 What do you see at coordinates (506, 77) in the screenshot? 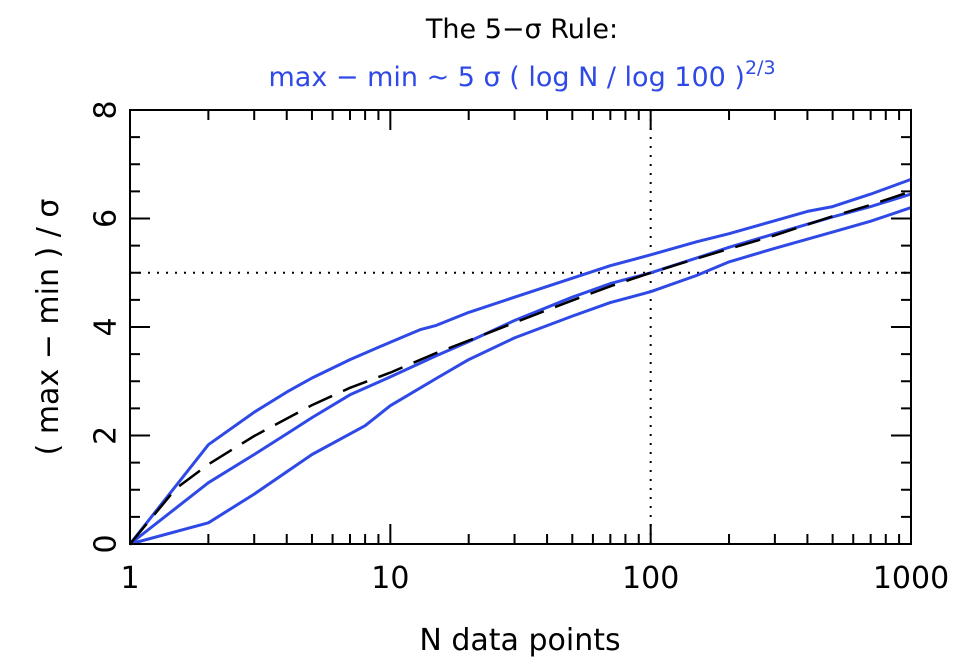
I see `chart-subtitle-main: max − min ~ 5 σ ( log N / log 100 )` at bounding box center [506, 77].